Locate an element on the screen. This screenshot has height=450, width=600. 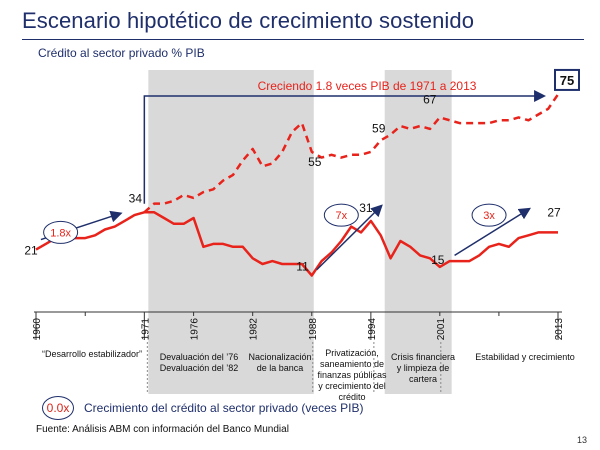
x-tick-label: 2001 is located at coordinates (441, 329).